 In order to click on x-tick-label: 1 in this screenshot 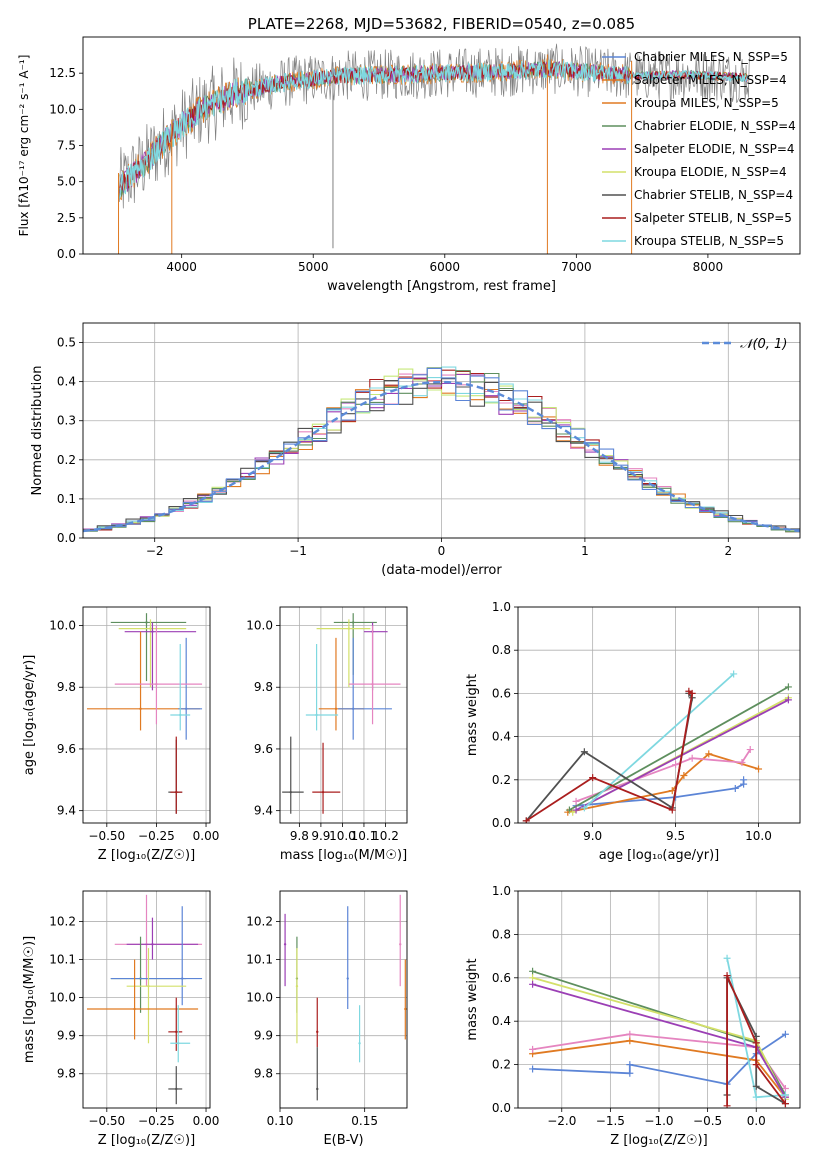, I will do `click(585, 551)`.